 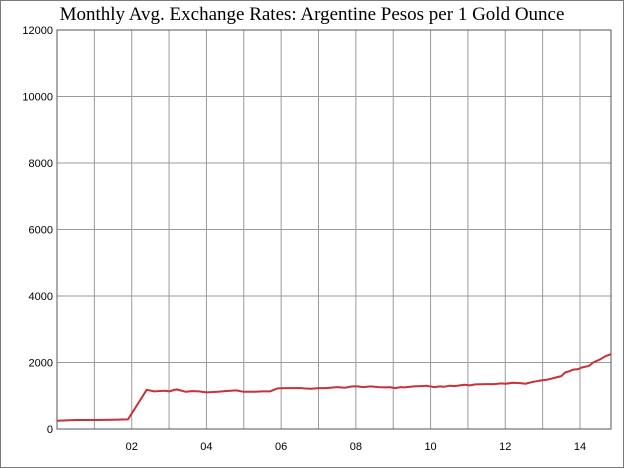 What do you see at coordinates (580, 447) in the screenshot?
I see `x-tick-label: 14` at bounding box center [580, 447].